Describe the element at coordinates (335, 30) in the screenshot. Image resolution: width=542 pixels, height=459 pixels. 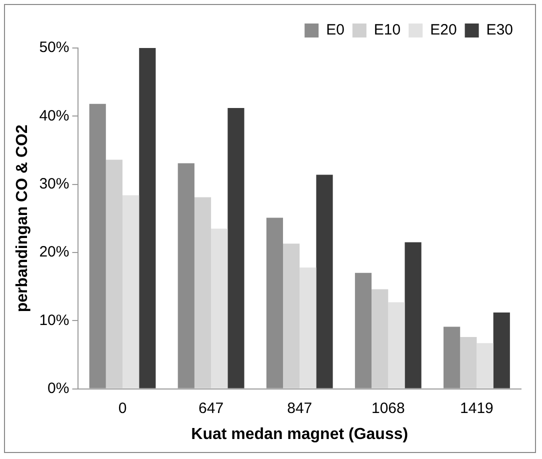
I see `legend-label: E0` at that location.